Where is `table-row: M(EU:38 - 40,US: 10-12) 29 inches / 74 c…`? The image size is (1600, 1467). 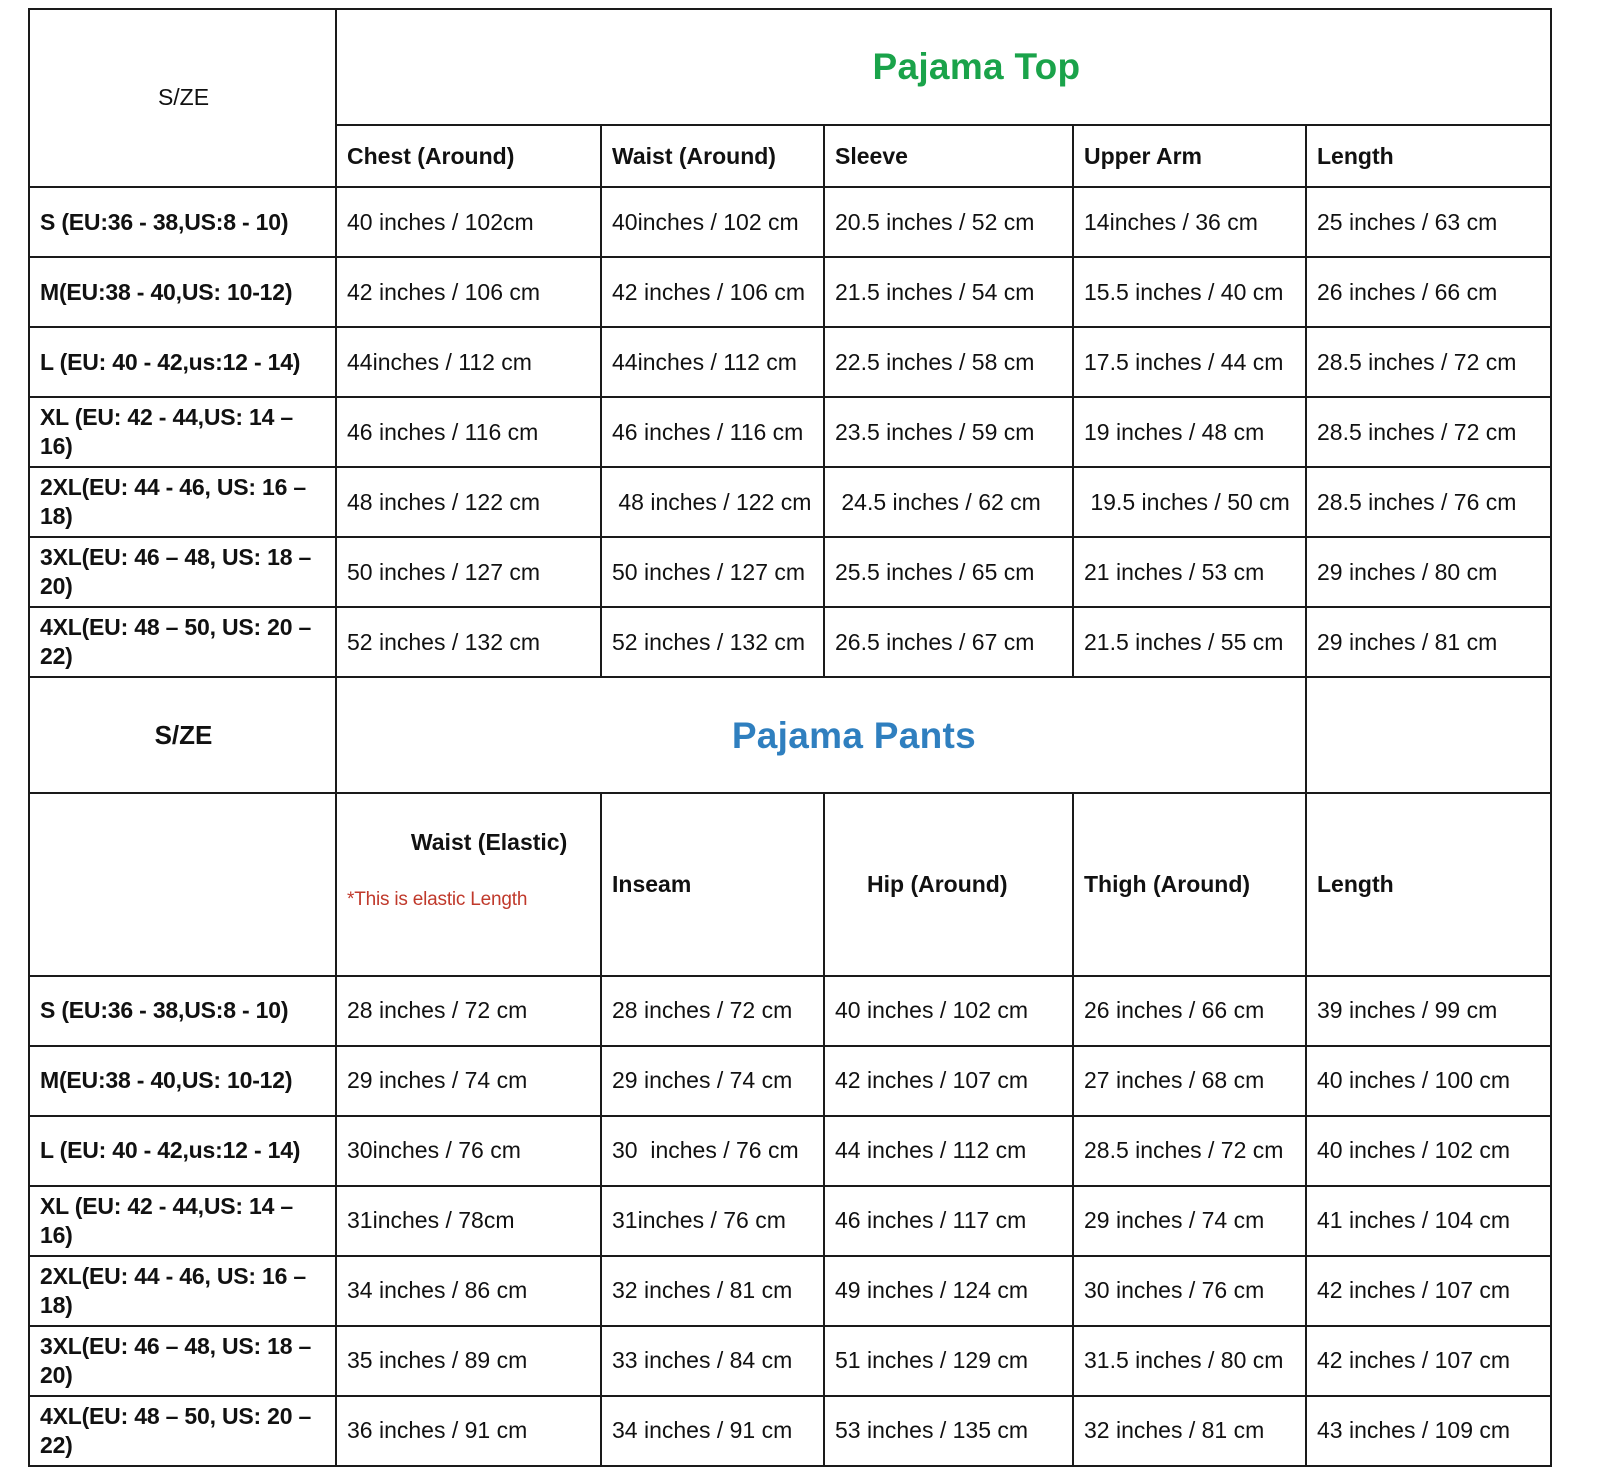
table-row: M(EU:38 - 40,US: 10-12) 29 inches / 74 c… is located at coordinates (790, 1080).